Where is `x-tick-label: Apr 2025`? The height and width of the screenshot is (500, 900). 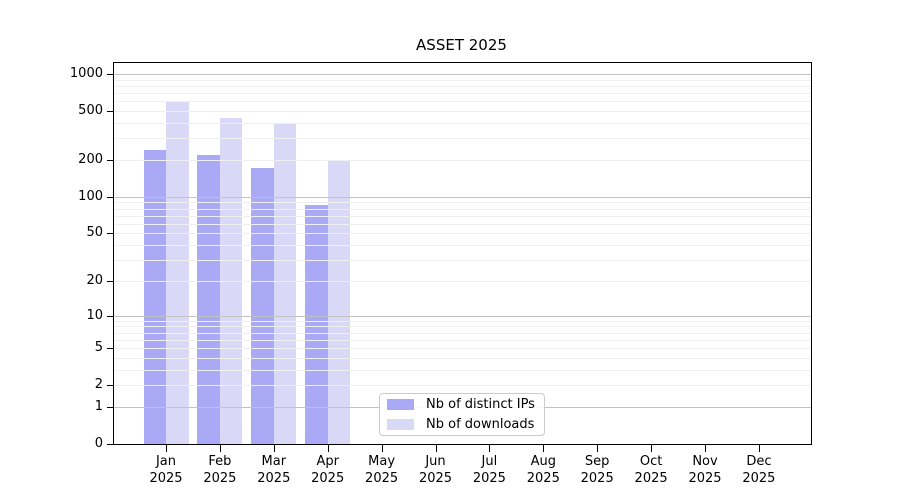
x-tick-label: Apr 2025 is located at coordinates (328, 470).